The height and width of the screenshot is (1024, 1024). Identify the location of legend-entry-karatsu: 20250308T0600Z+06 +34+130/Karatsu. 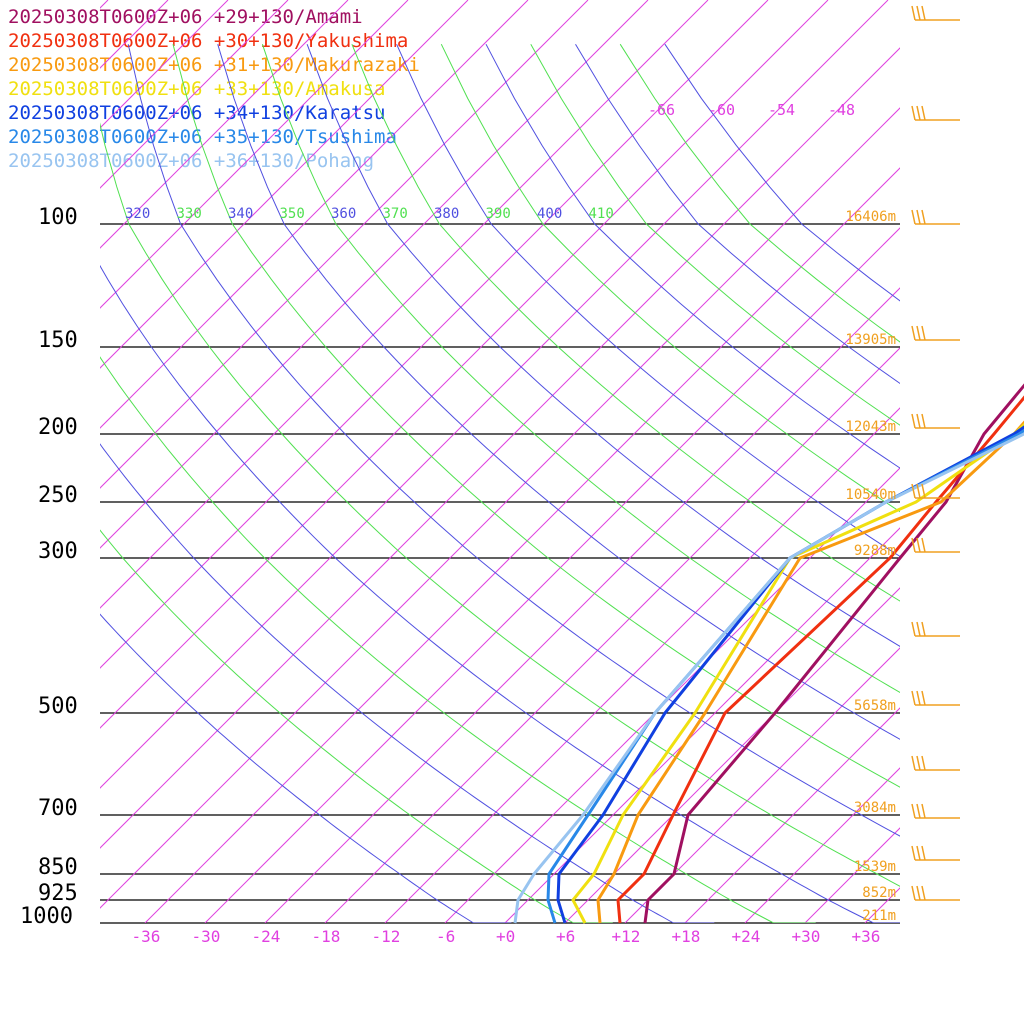
(197, 113).